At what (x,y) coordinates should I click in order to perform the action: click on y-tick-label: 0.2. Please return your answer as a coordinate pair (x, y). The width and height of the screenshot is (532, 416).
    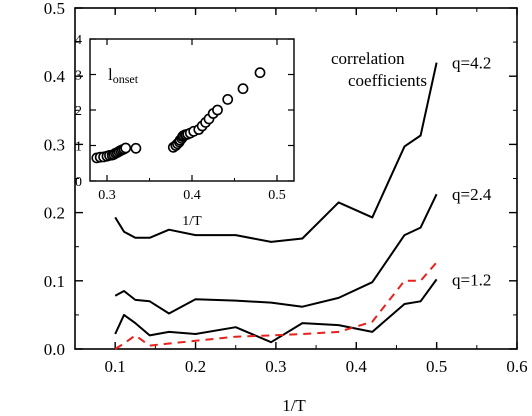
    Looking at the image, I should click on (54, 213).